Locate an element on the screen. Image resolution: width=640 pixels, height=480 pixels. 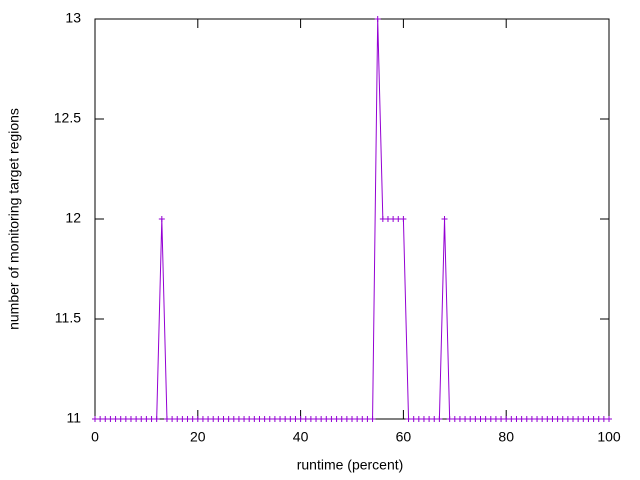
y-tick-label: 11 is located at coordinates (73, 418).